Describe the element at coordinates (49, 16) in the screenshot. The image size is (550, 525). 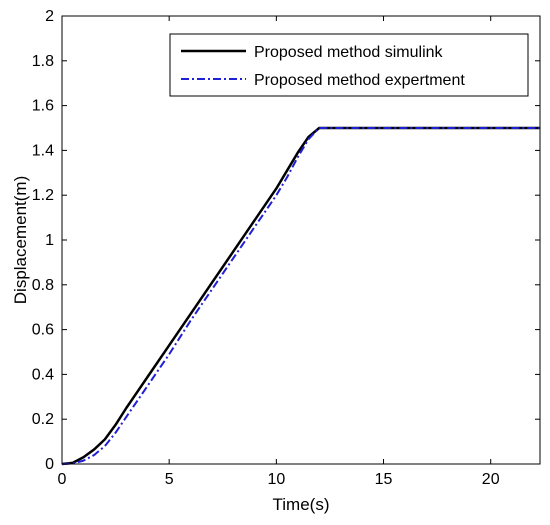
I see `y-tick-label: 2` at that location.